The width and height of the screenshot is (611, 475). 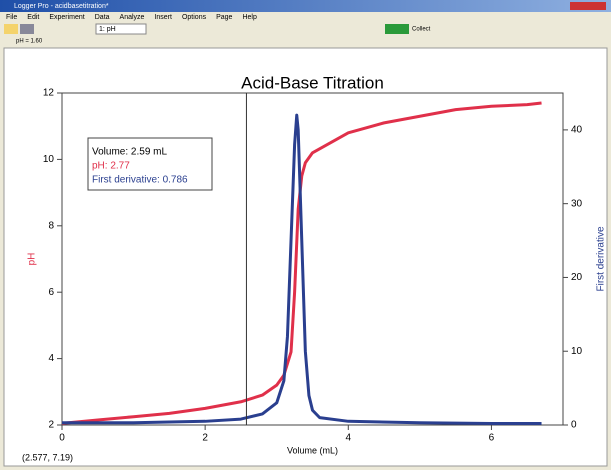 What do you see at coordinates (102, 17) in the screenshot?
I see `menu-item: Data` at bounding box center [102, 17].